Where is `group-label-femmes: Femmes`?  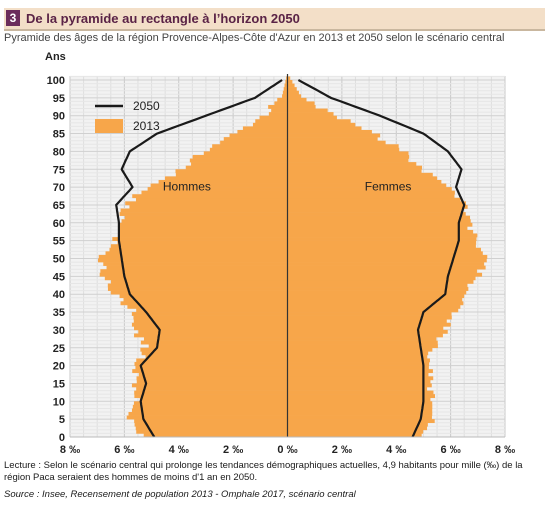
group-label-femmes: Femmes is located at coordinates (388, 187).